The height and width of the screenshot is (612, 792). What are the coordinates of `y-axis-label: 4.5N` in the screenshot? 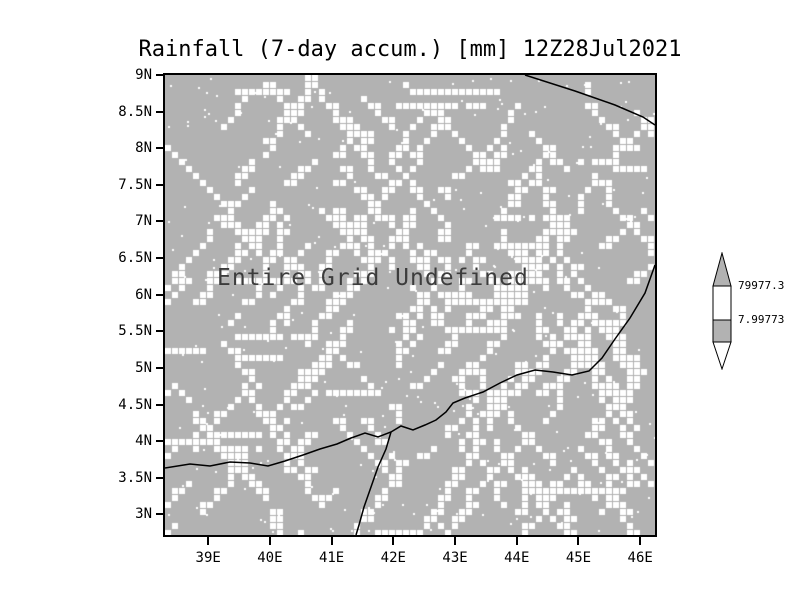 It's located at (135, 404).